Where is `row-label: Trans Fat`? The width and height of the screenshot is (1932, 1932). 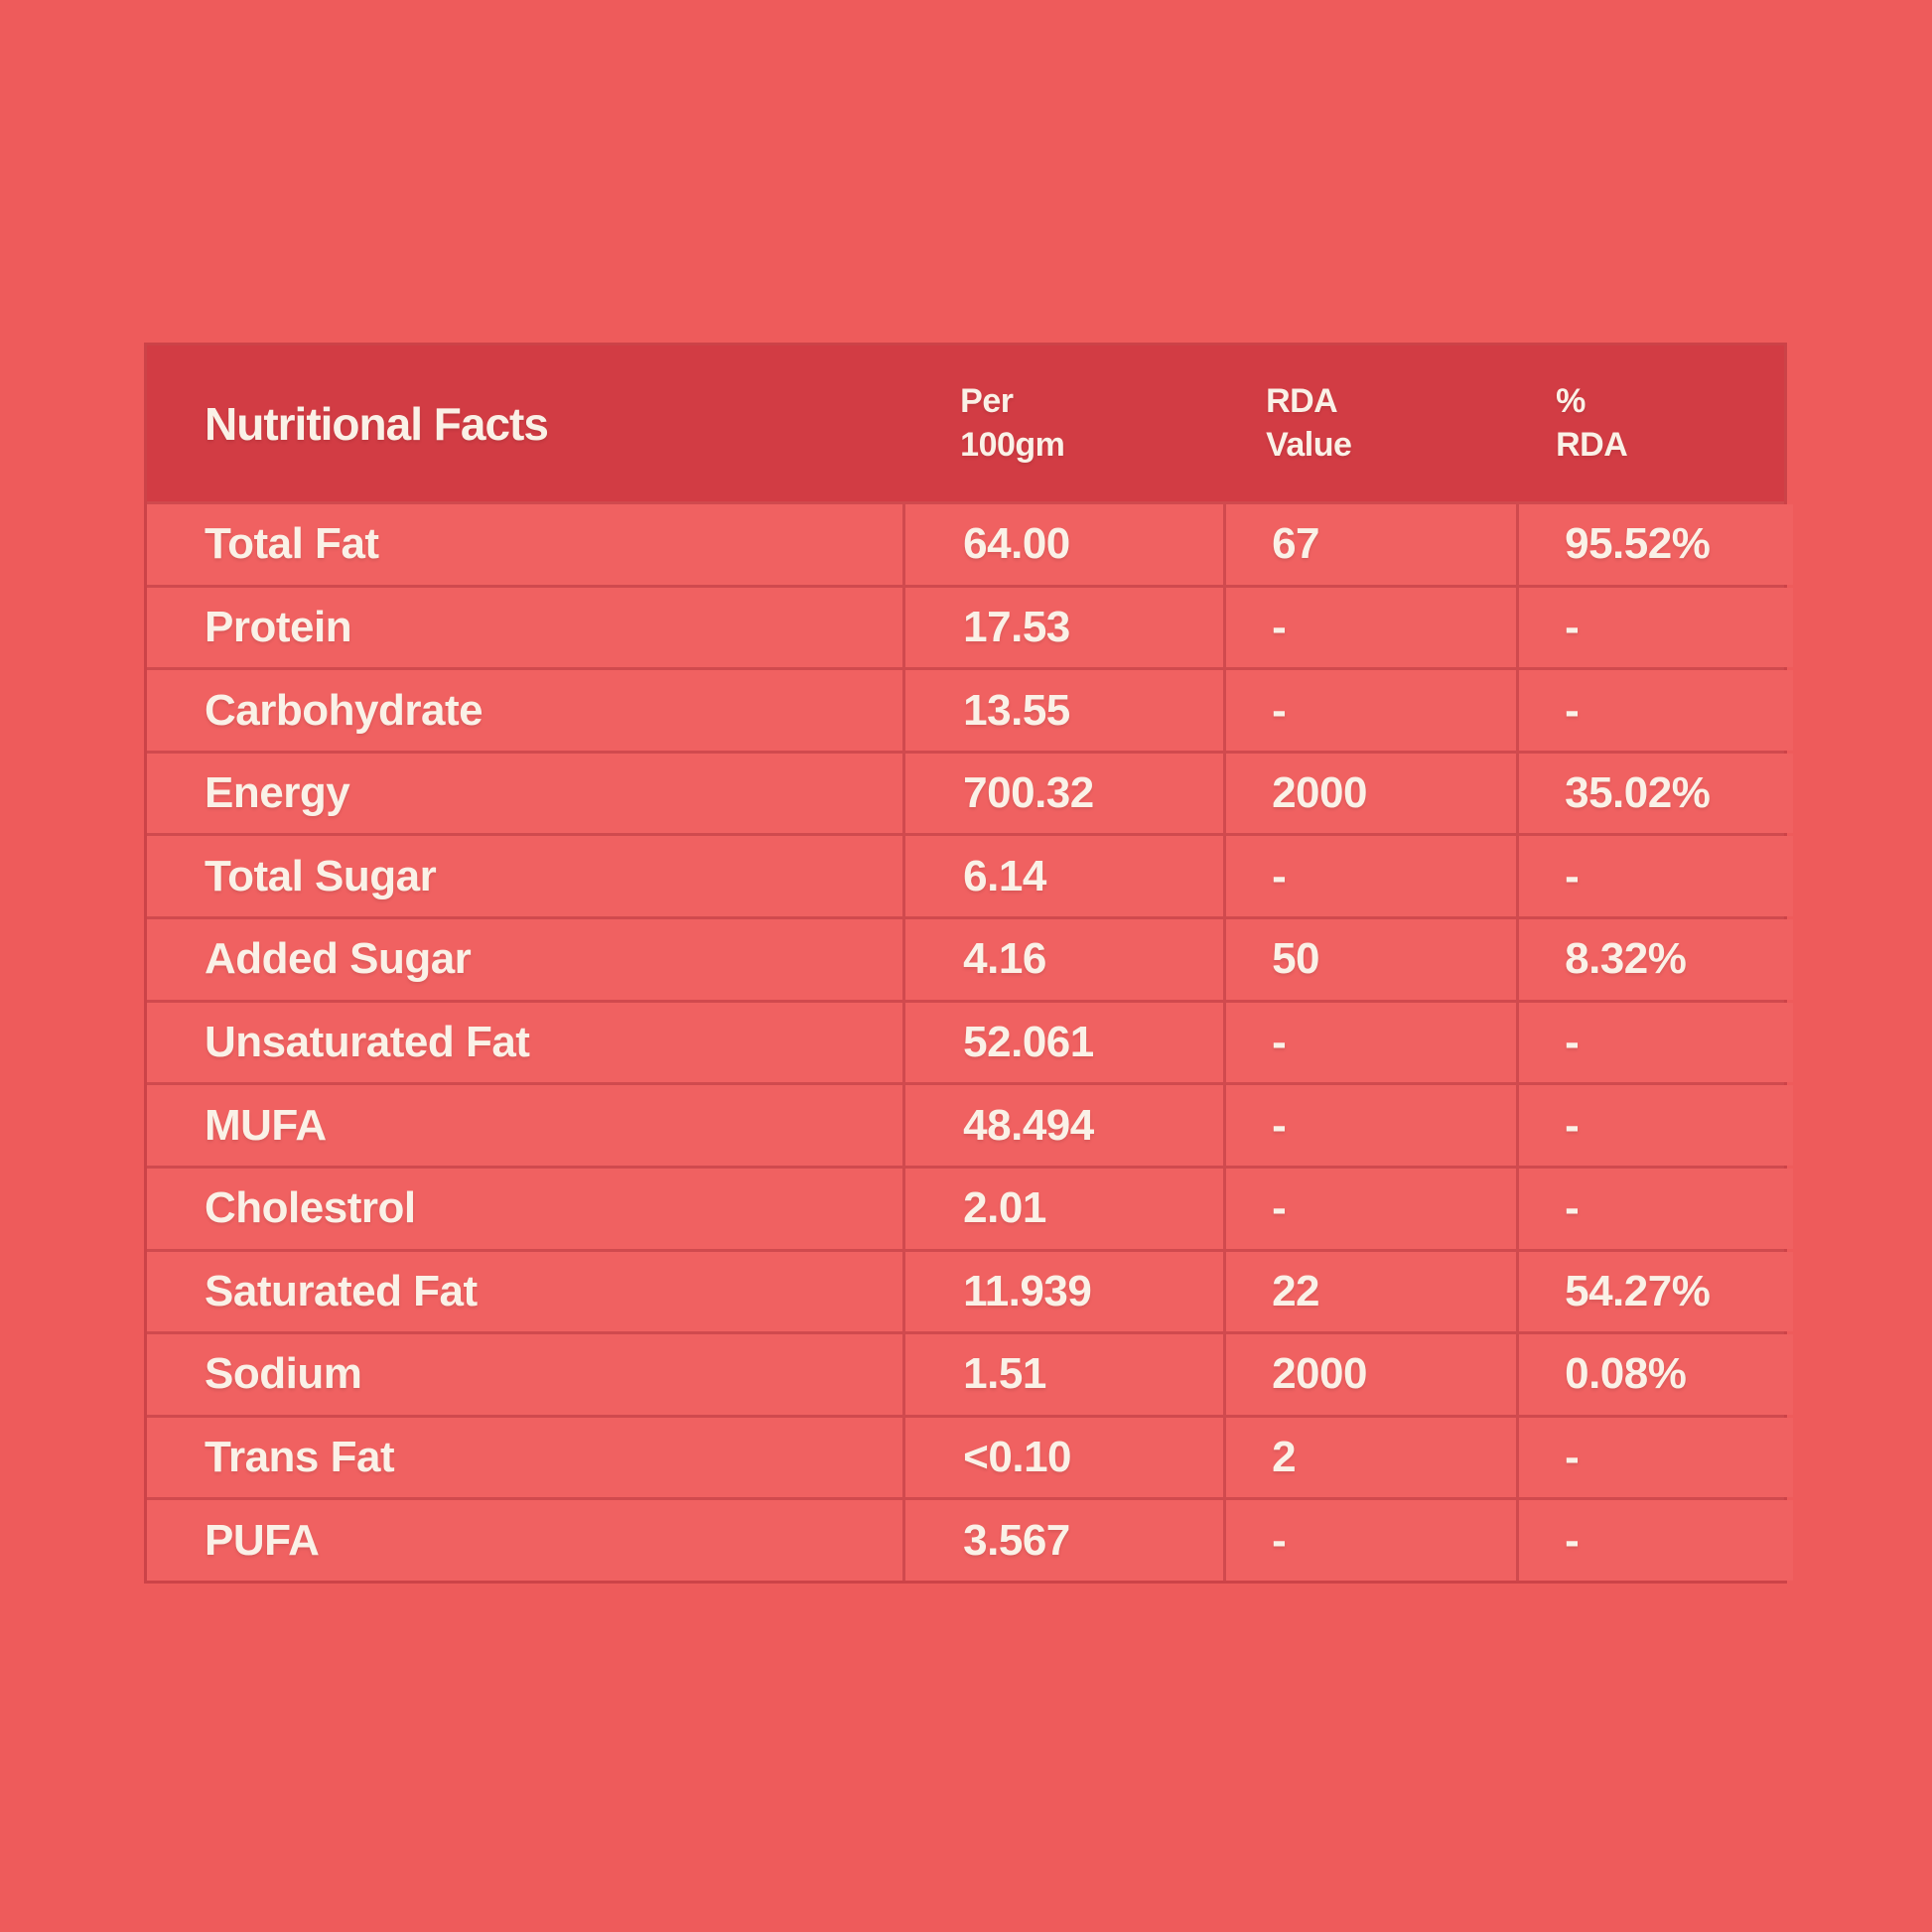
row-label: Trans Fat is located at coordinates (525, 1457).